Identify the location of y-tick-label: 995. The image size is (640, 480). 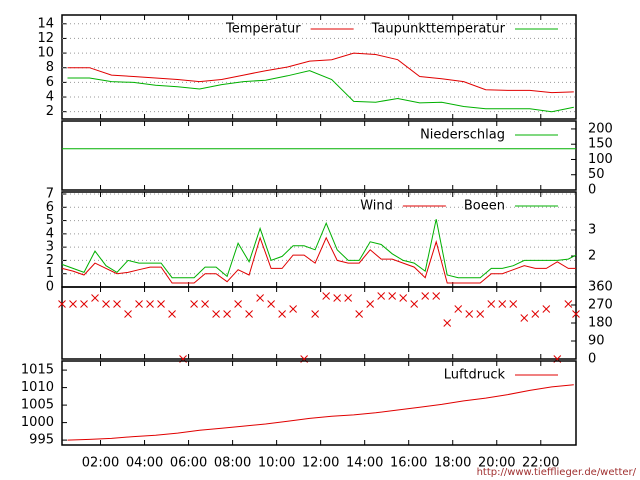
(41, 440).